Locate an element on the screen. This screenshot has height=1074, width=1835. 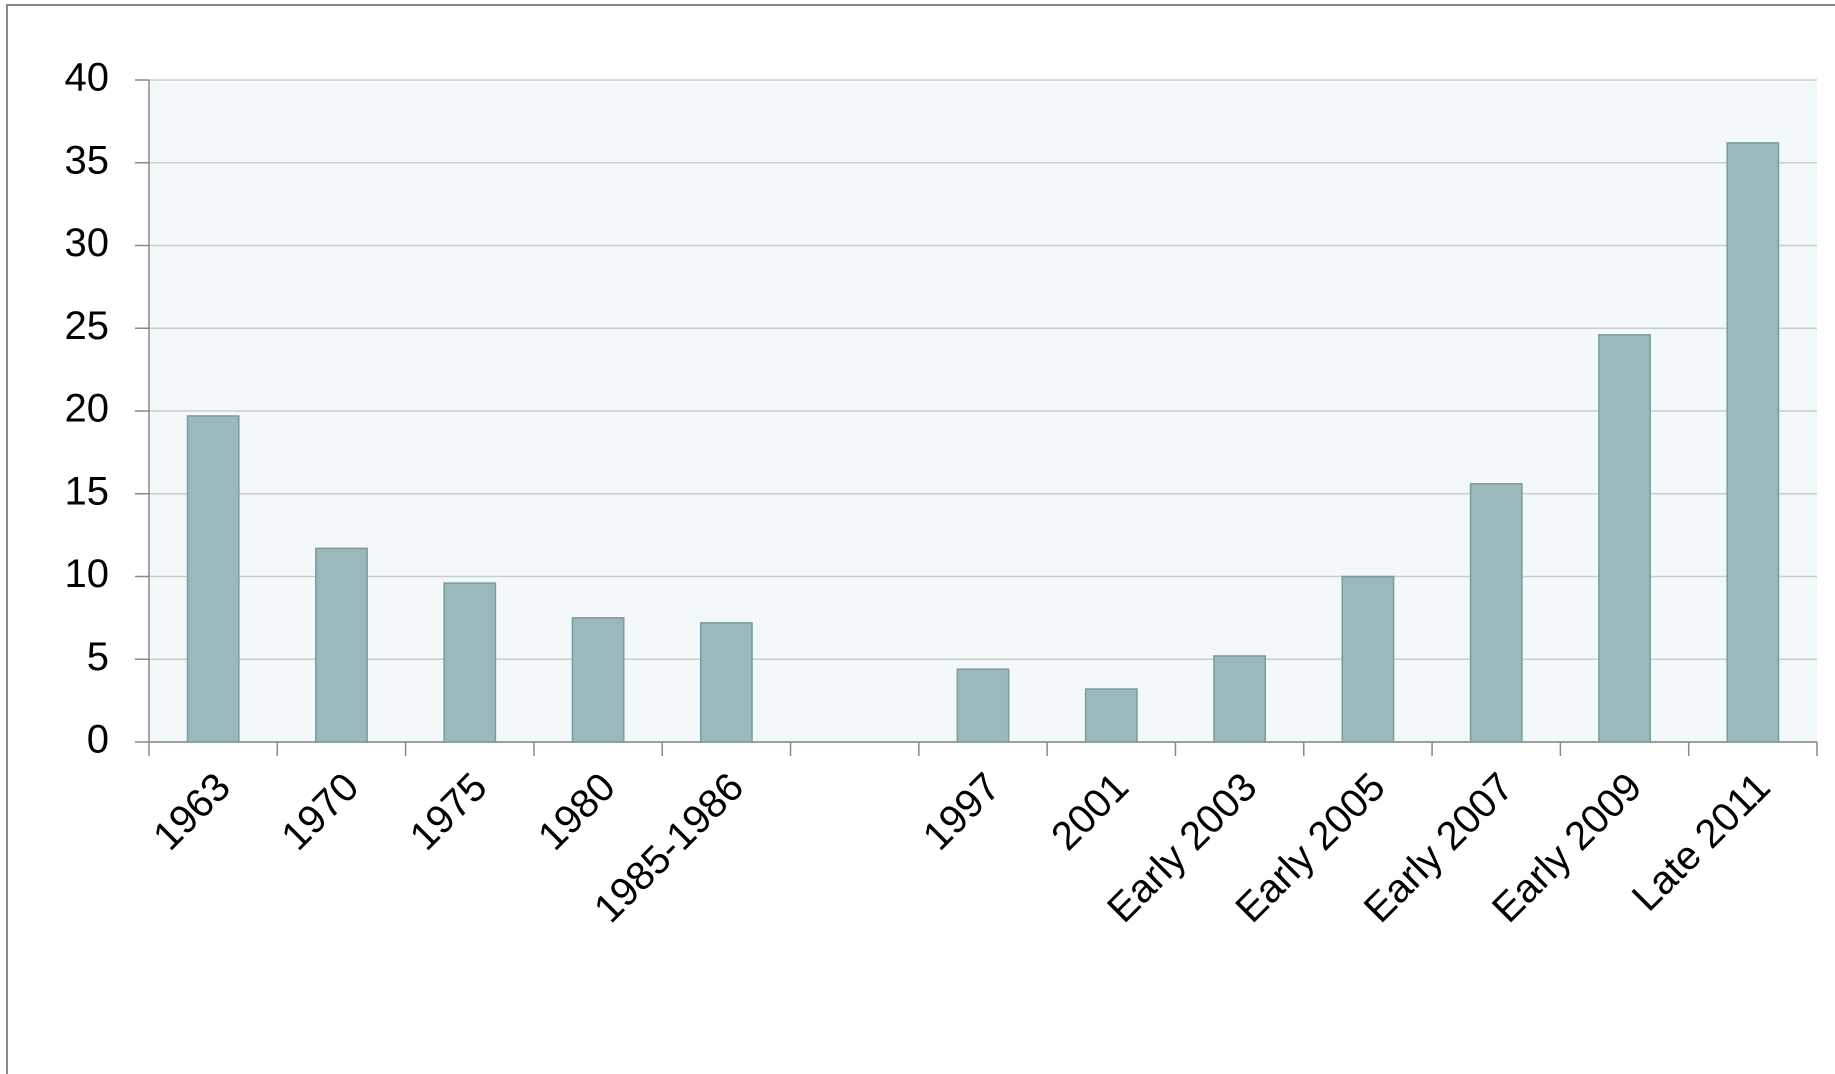
y-tick-label: 20 is located at coordinates (87, 409).